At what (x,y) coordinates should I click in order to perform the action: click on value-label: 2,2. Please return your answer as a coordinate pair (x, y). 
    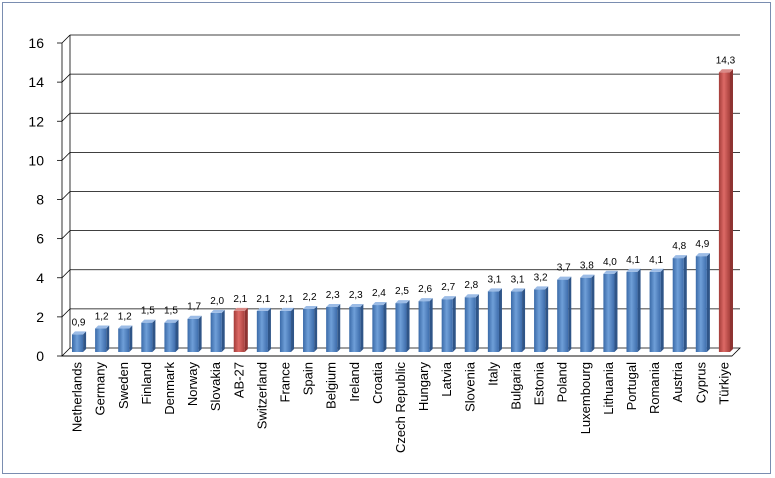
    Looking at the image, I should click on (310, 297).